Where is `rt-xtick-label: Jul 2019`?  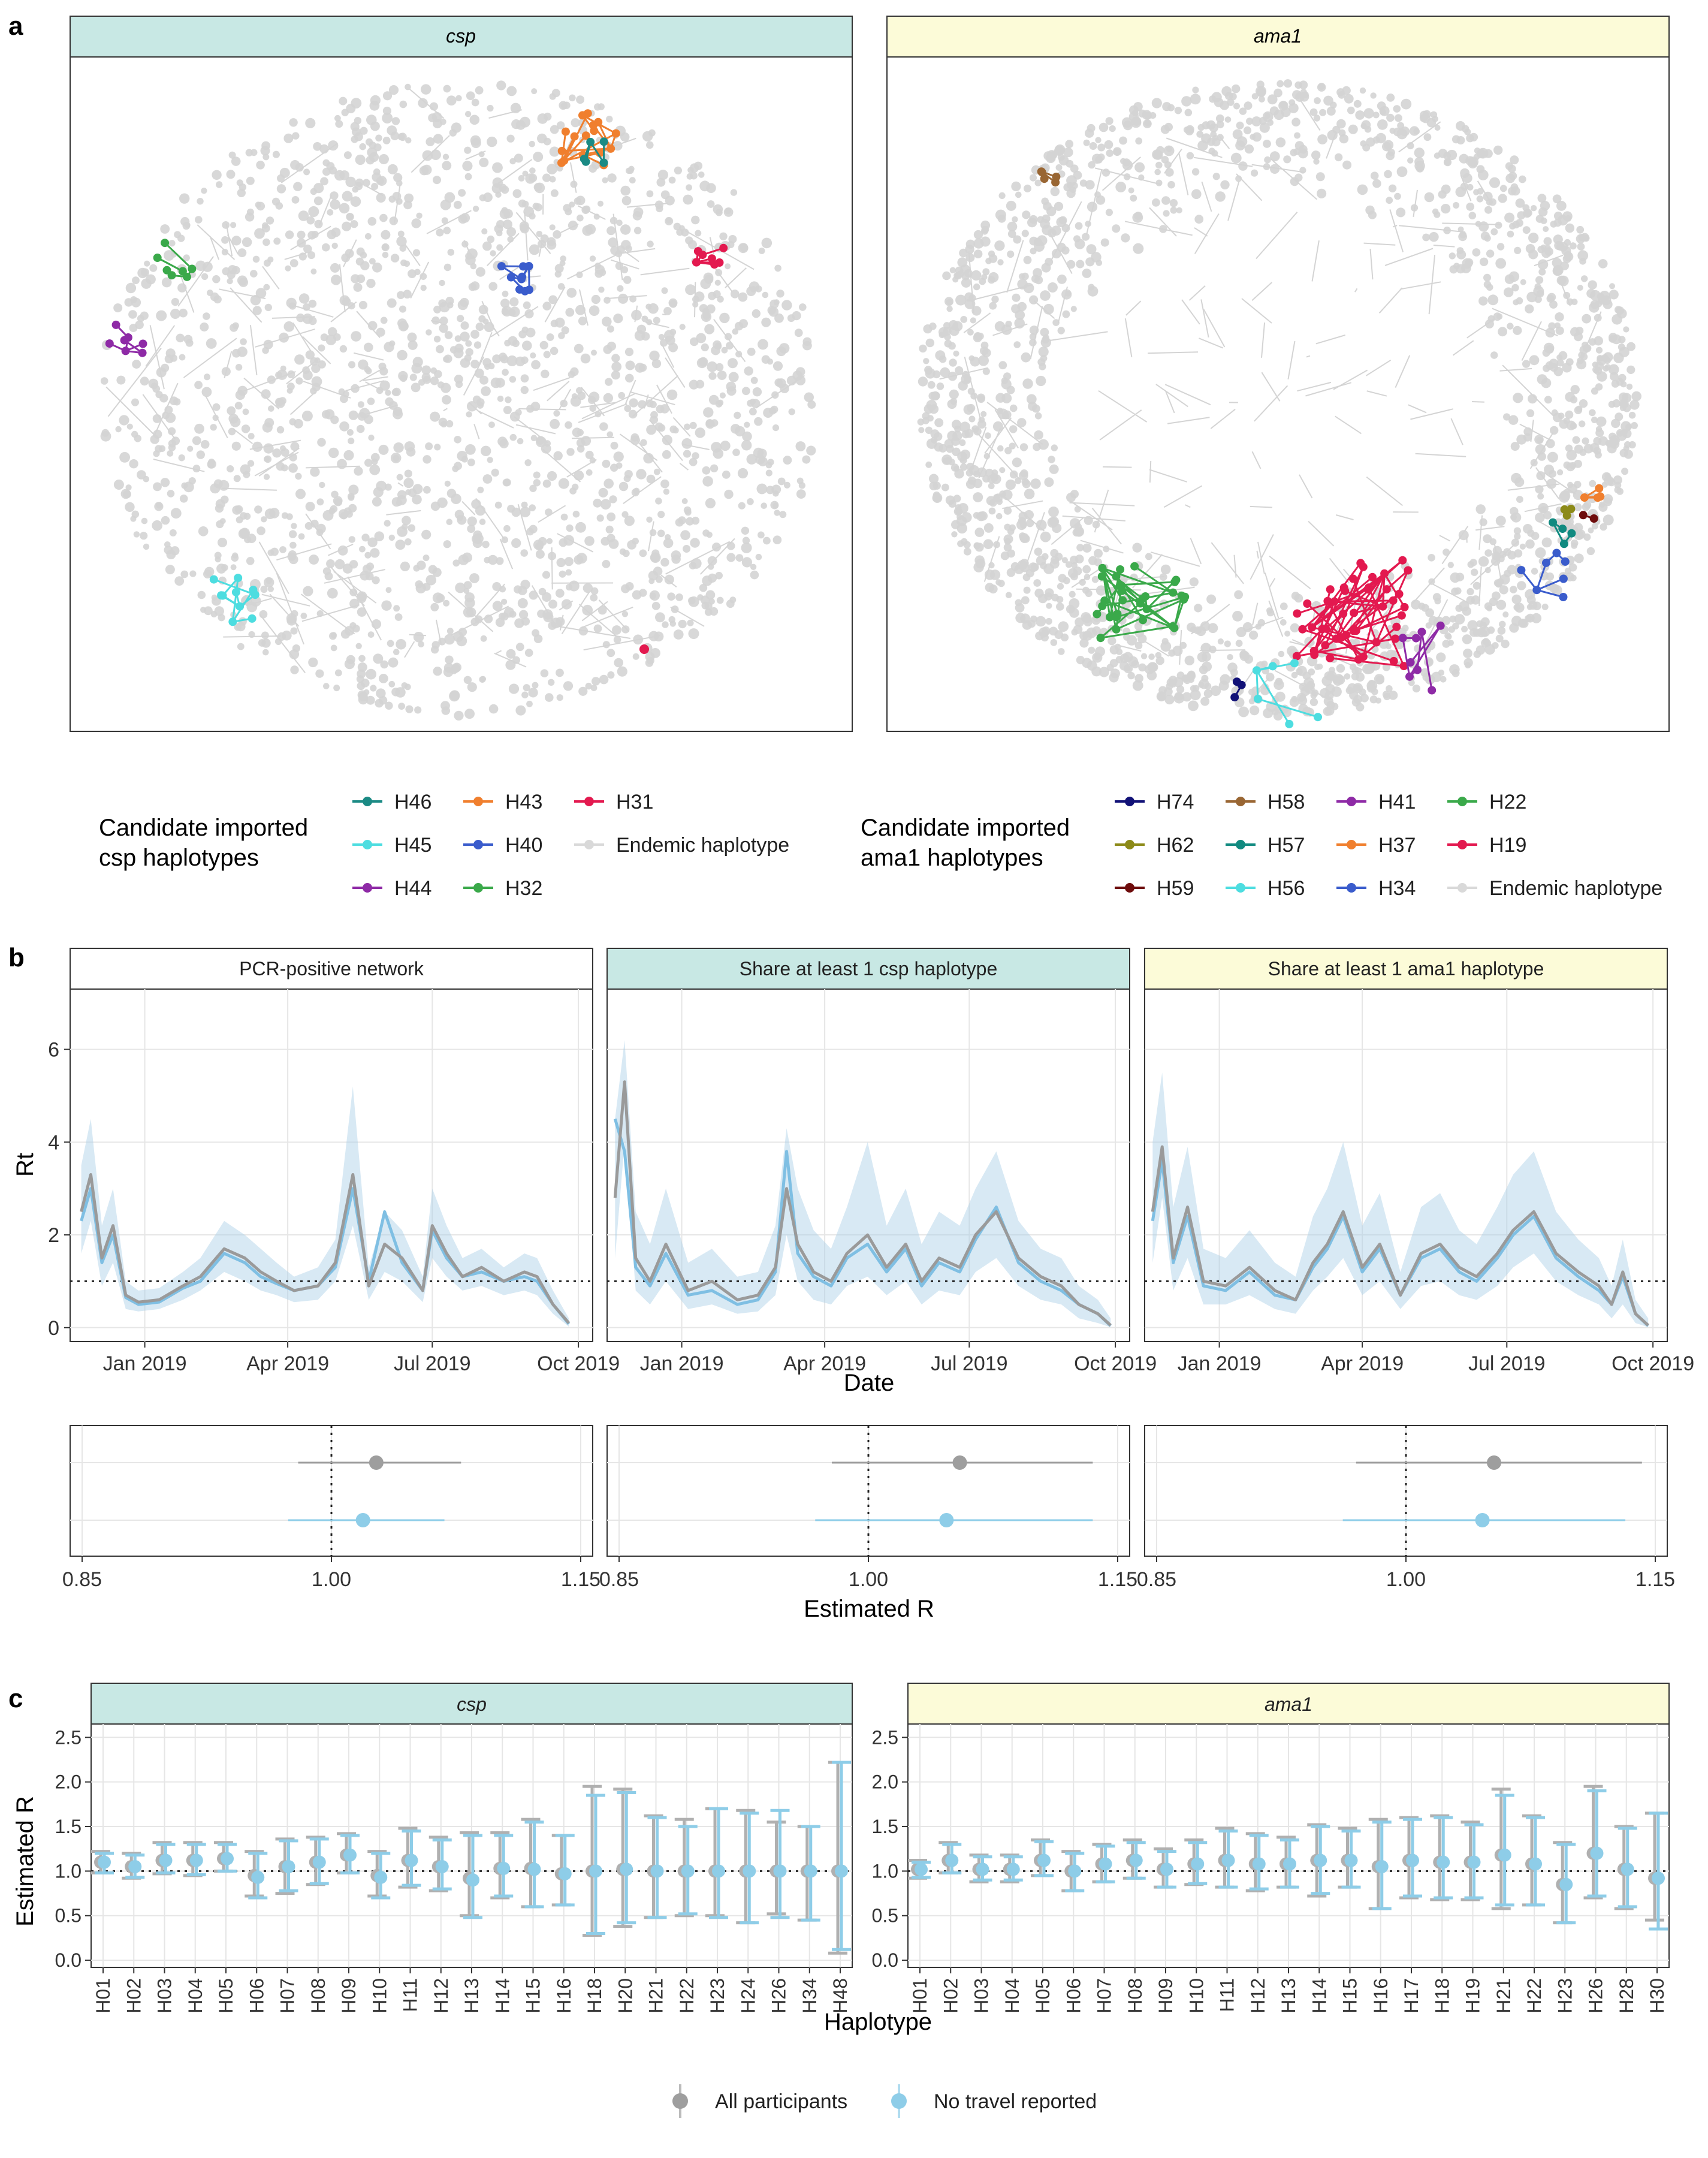 rt-xtick-label: Jul 2019 is located at coordinates (970, 1363).